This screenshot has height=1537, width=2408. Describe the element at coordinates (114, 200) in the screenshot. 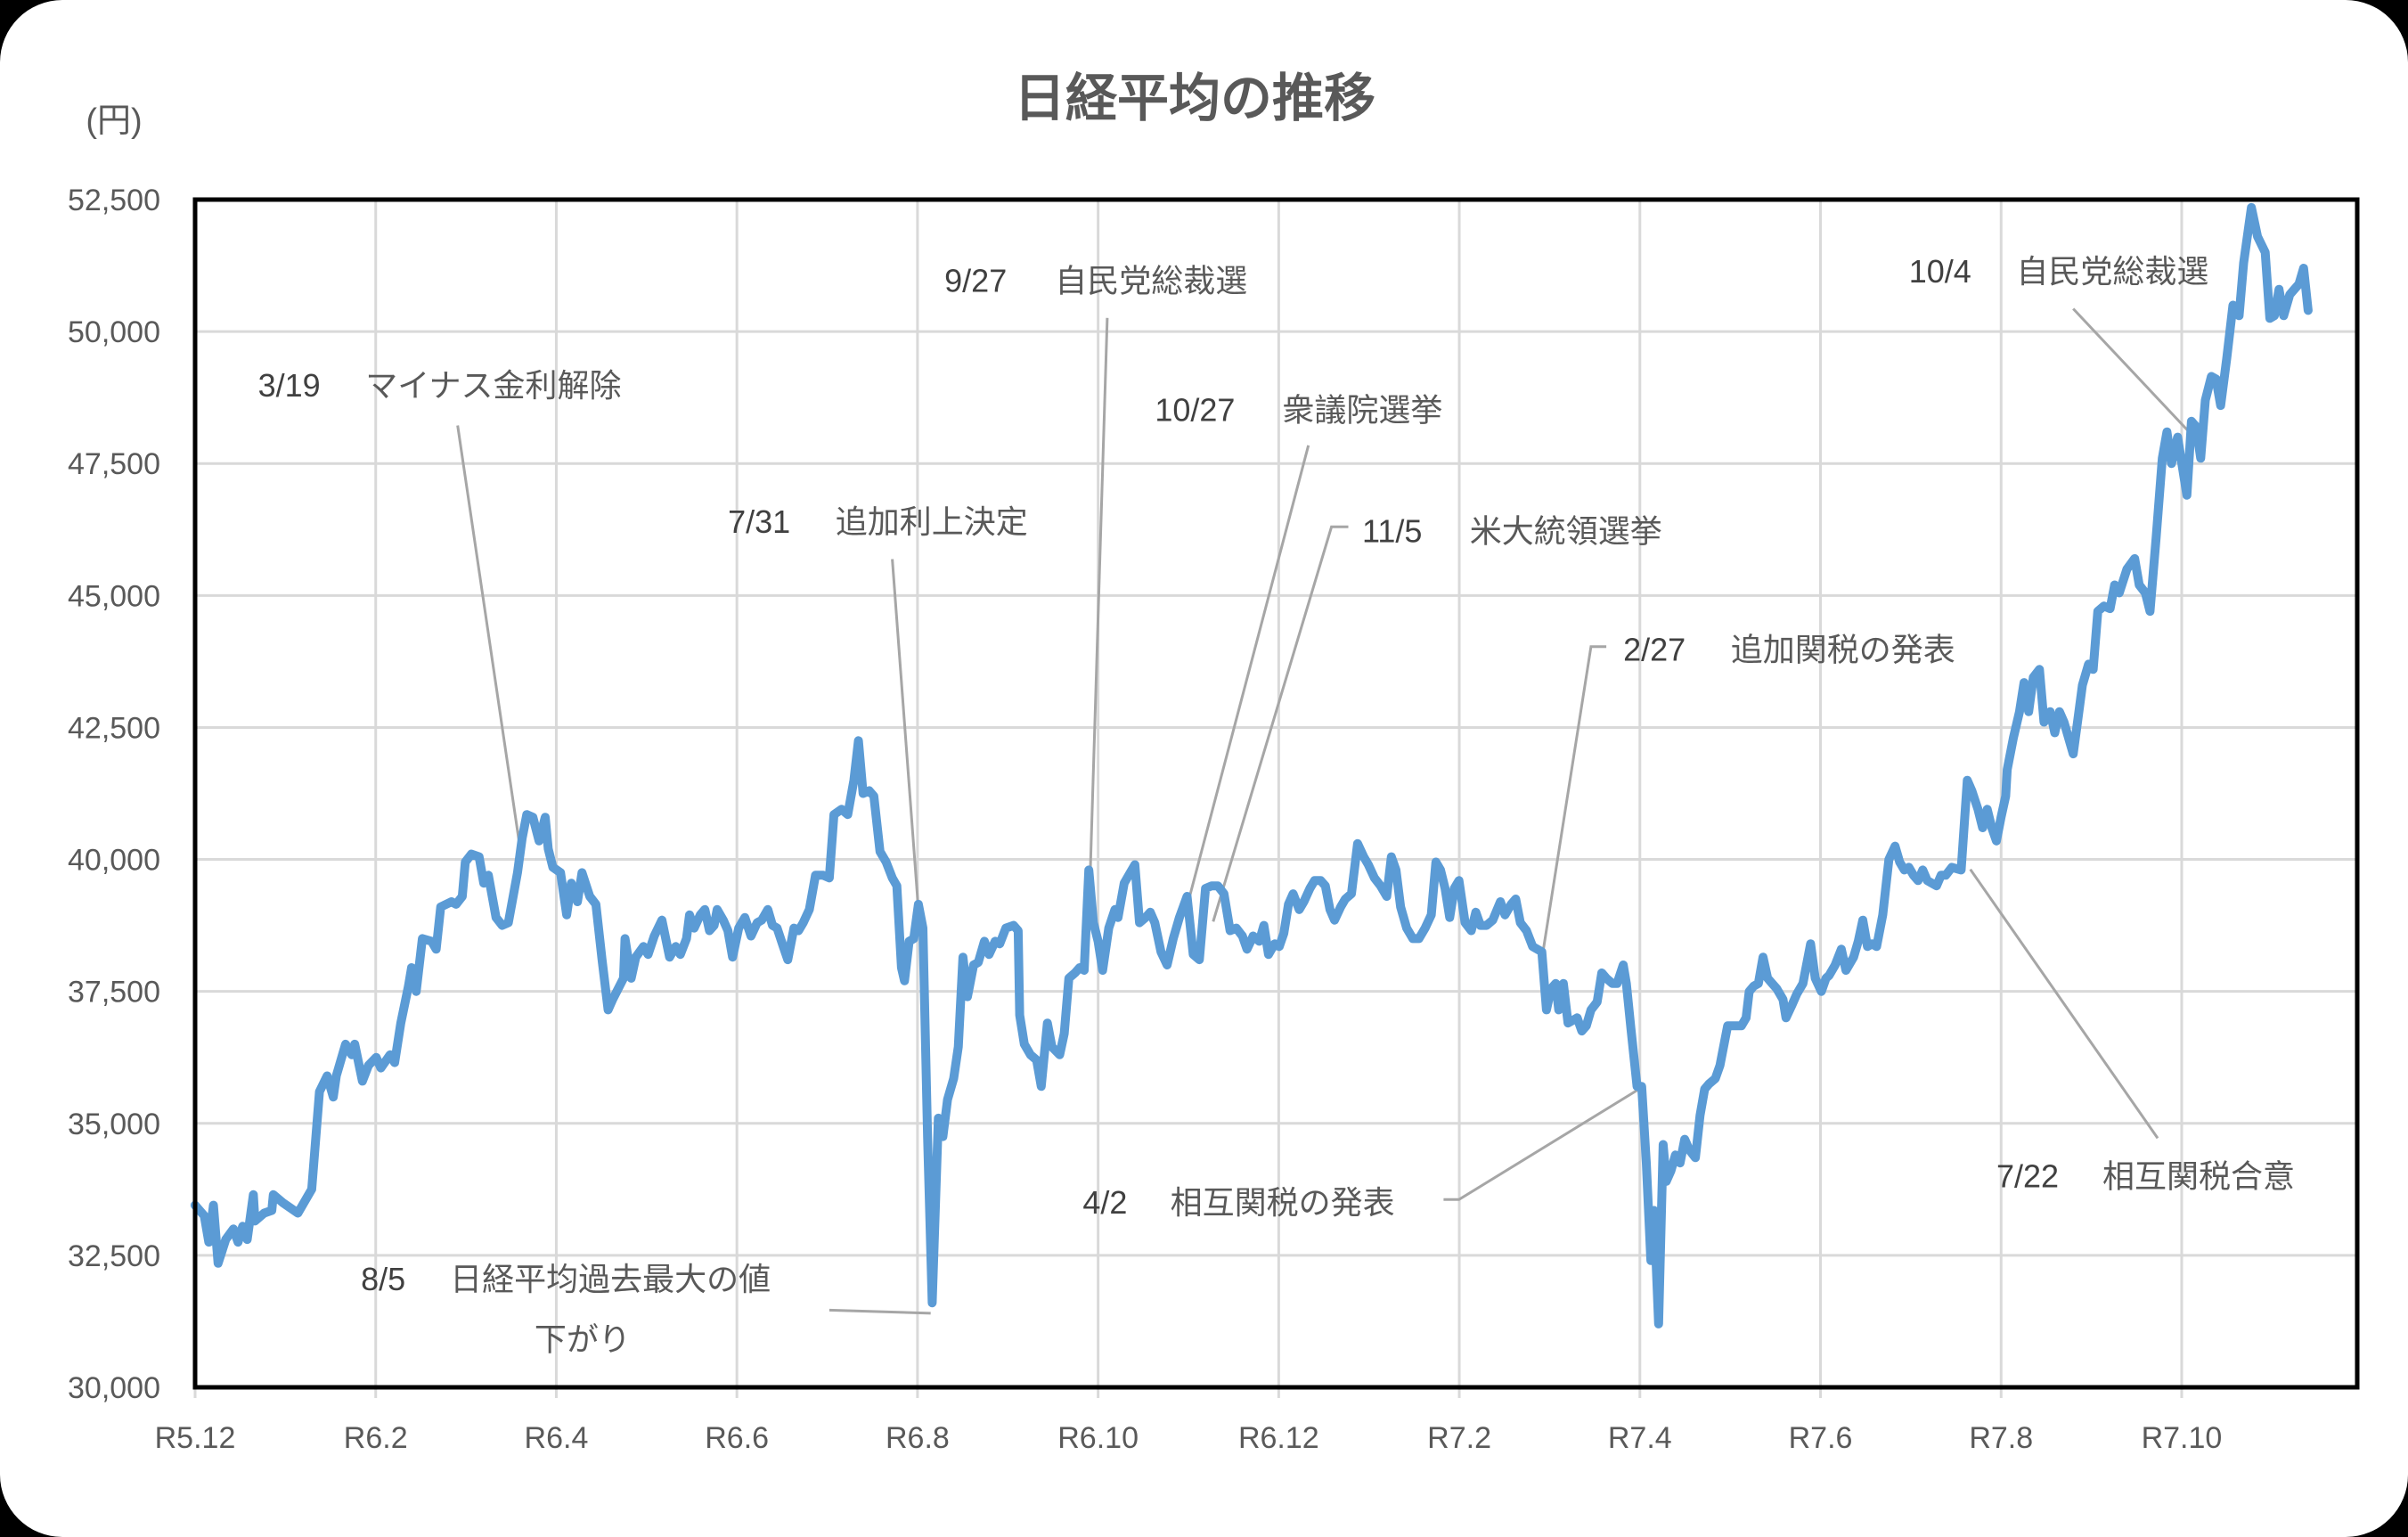

I see `y-tick-label: 52,500` at that location.